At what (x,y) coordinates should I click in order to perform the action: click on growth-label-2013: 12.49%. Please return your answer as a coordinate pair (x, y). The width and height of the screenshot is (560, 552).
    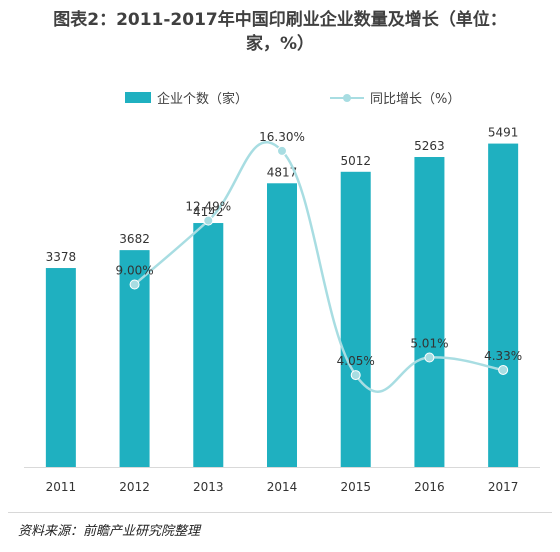
    Looking at the image, I should click on (208, 207).